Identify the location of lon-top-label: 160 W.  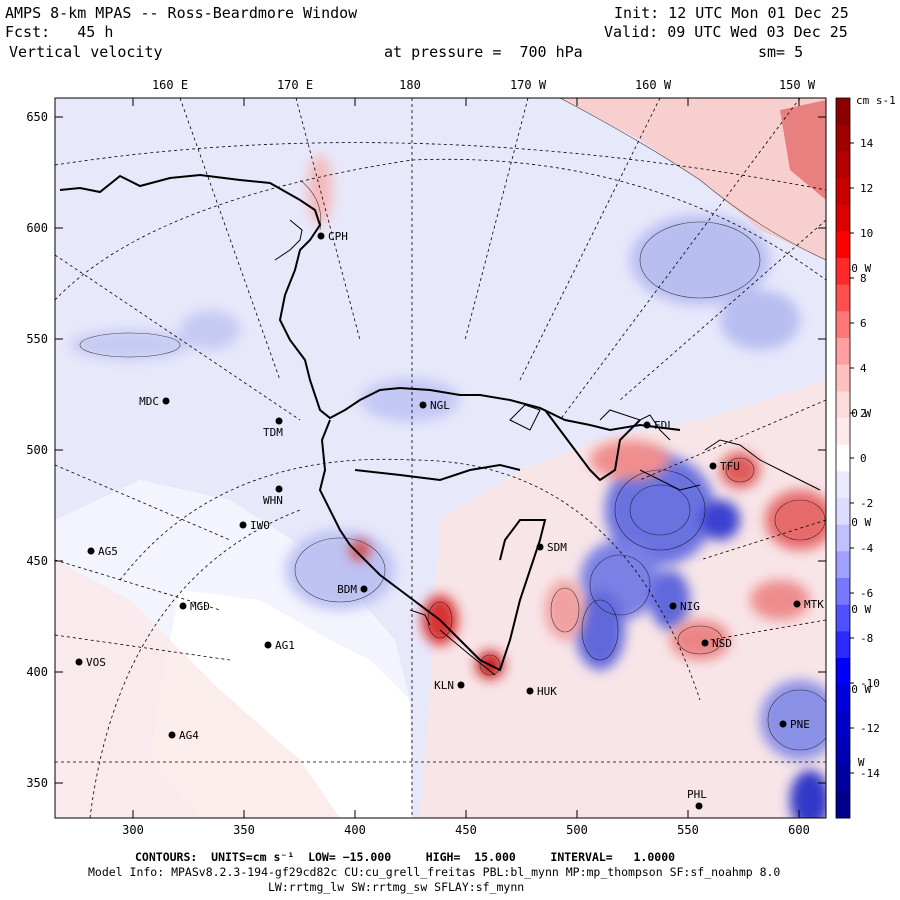
(653, 85).